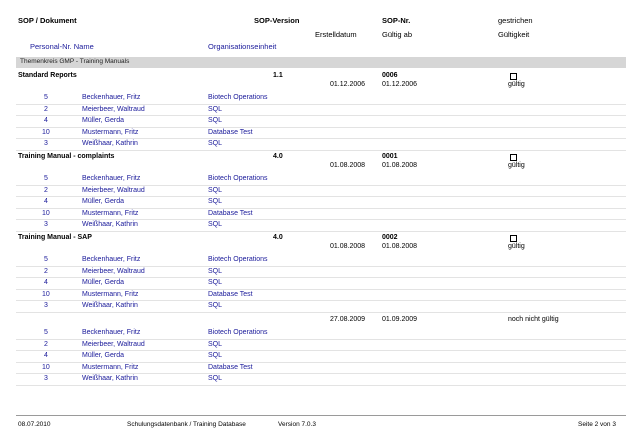 This screenshot has width=644, height=440. I want to click on created-date: 27.08.2009, so click(348, 319).